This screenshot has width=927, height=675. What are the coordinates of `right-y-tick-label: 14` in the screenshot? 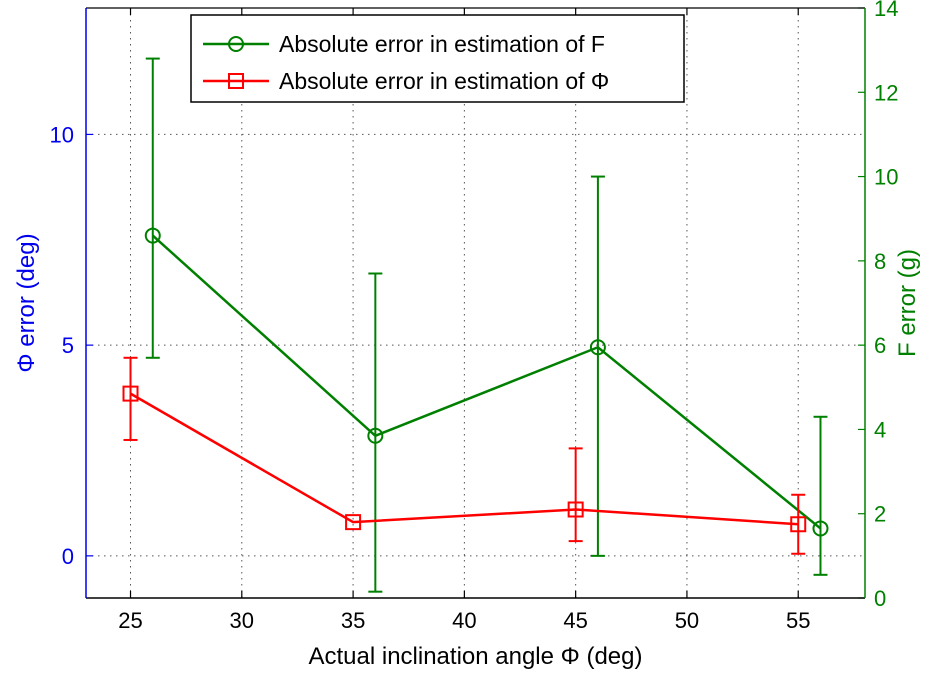 It's located at (886, 10).